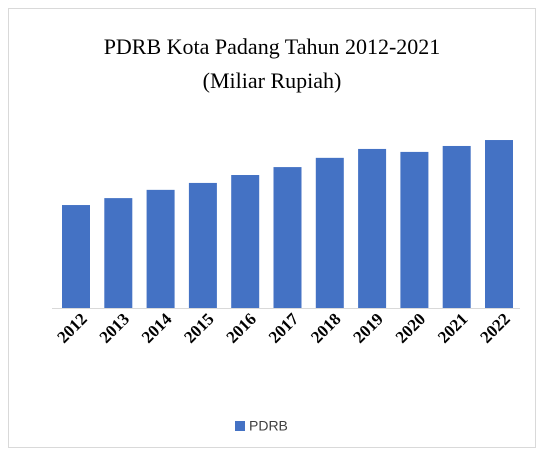 Image resolution: width=544 pixels, height=456 pixels. Describe the element at coordinates (240, 426) in the screenshot. I see `legend-swatch` at that location.